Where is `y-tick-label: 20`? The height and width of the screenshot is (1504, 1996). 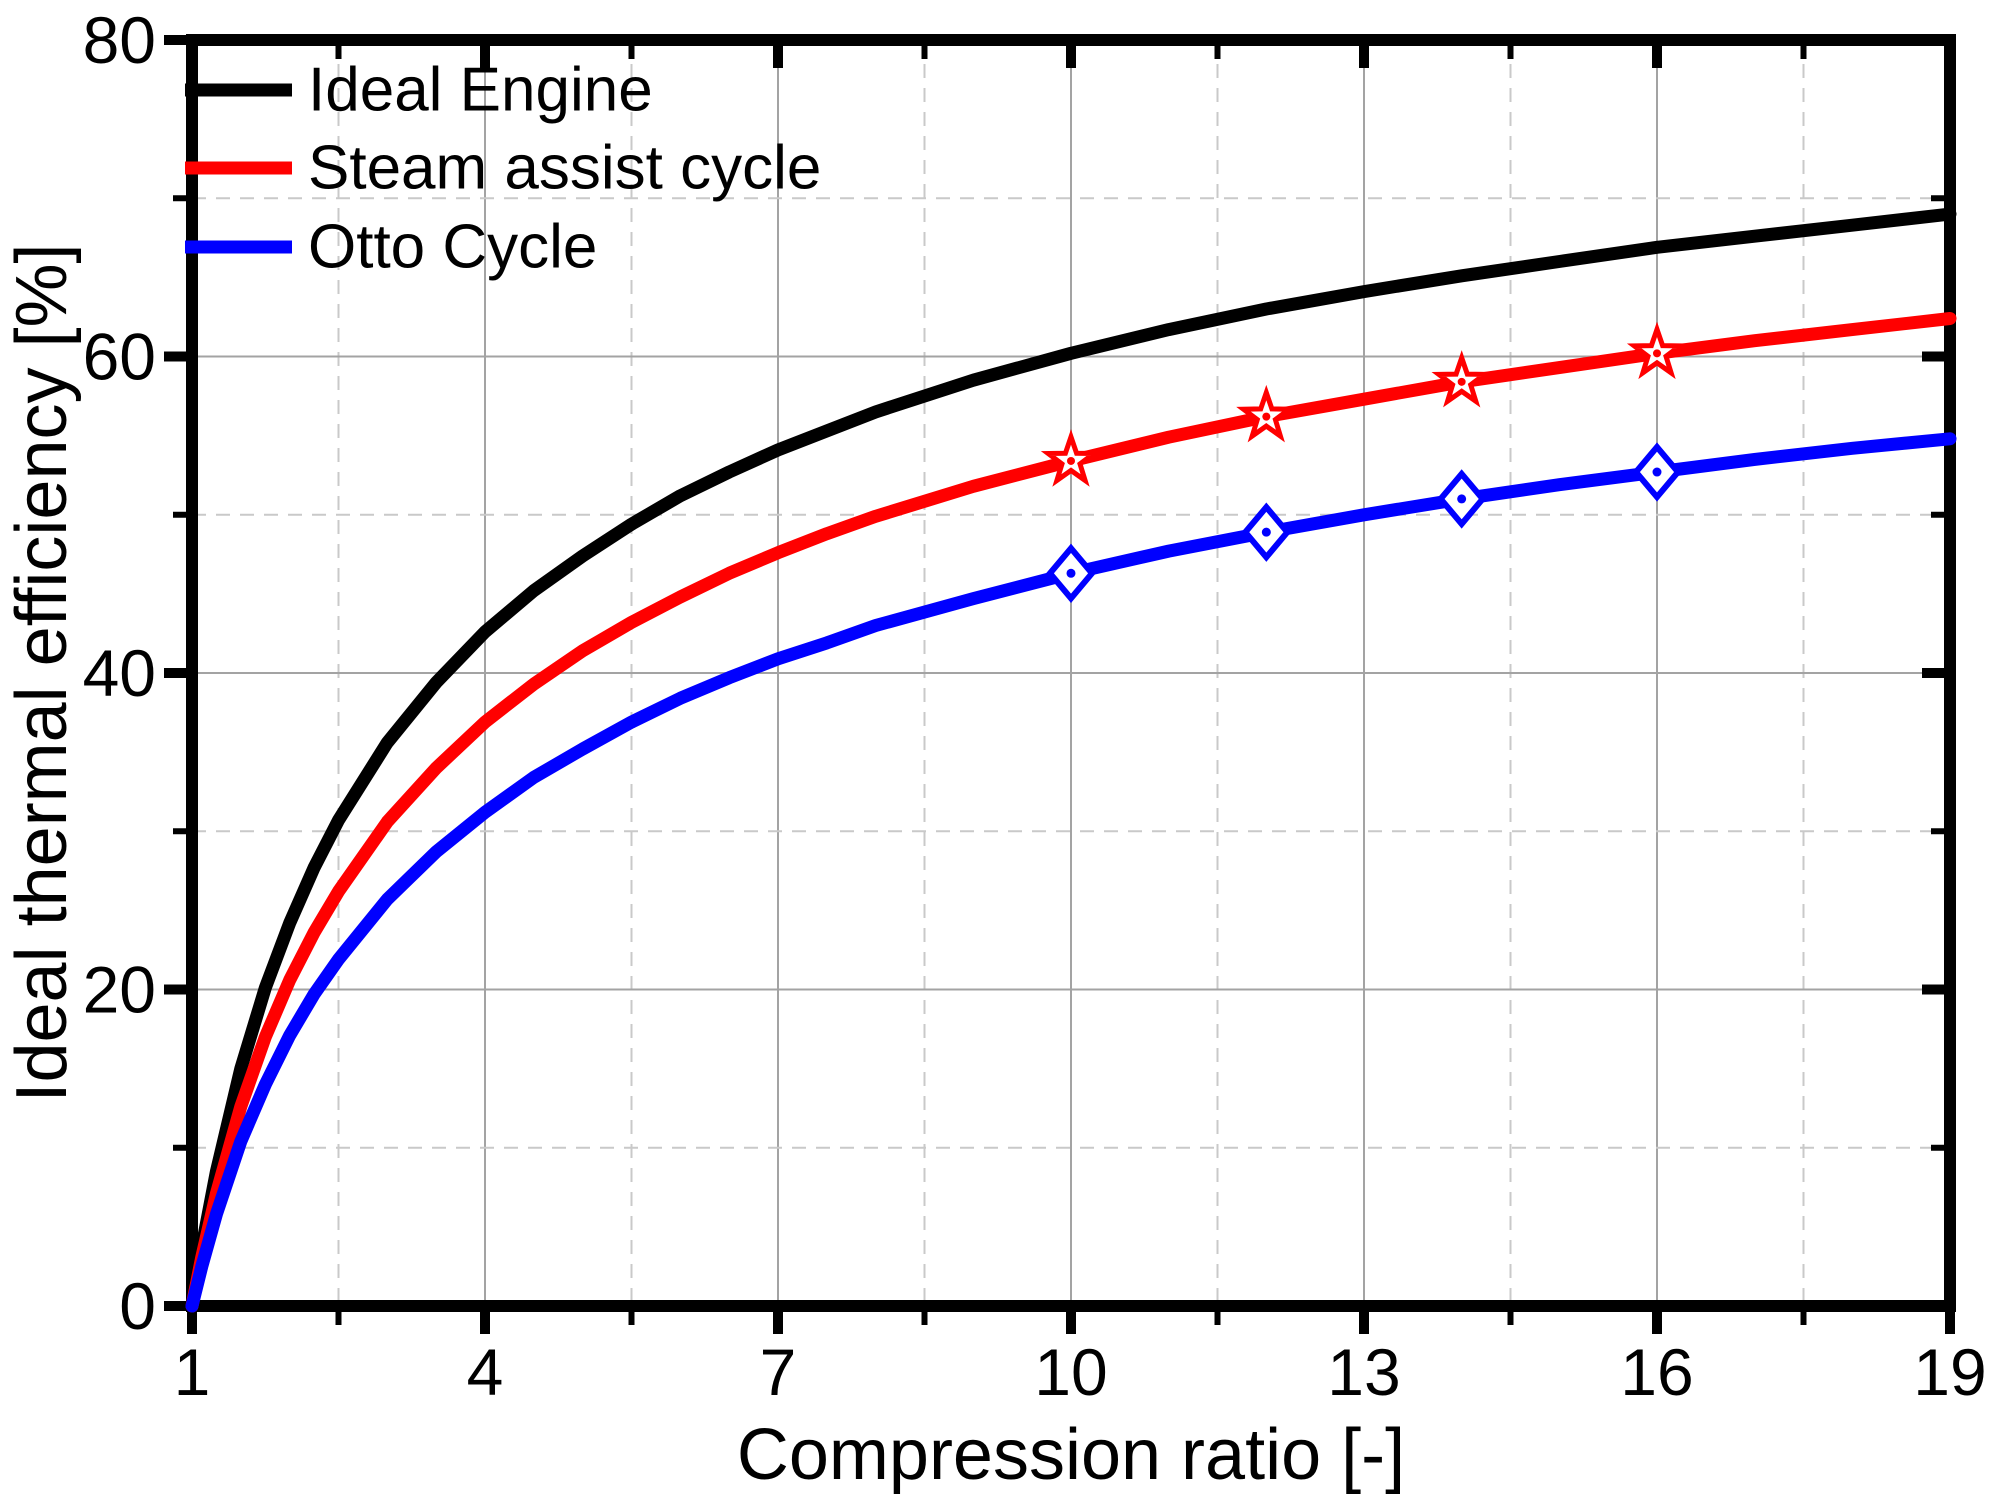
y-tick-label: 20 is located at coordinates (119, 990).